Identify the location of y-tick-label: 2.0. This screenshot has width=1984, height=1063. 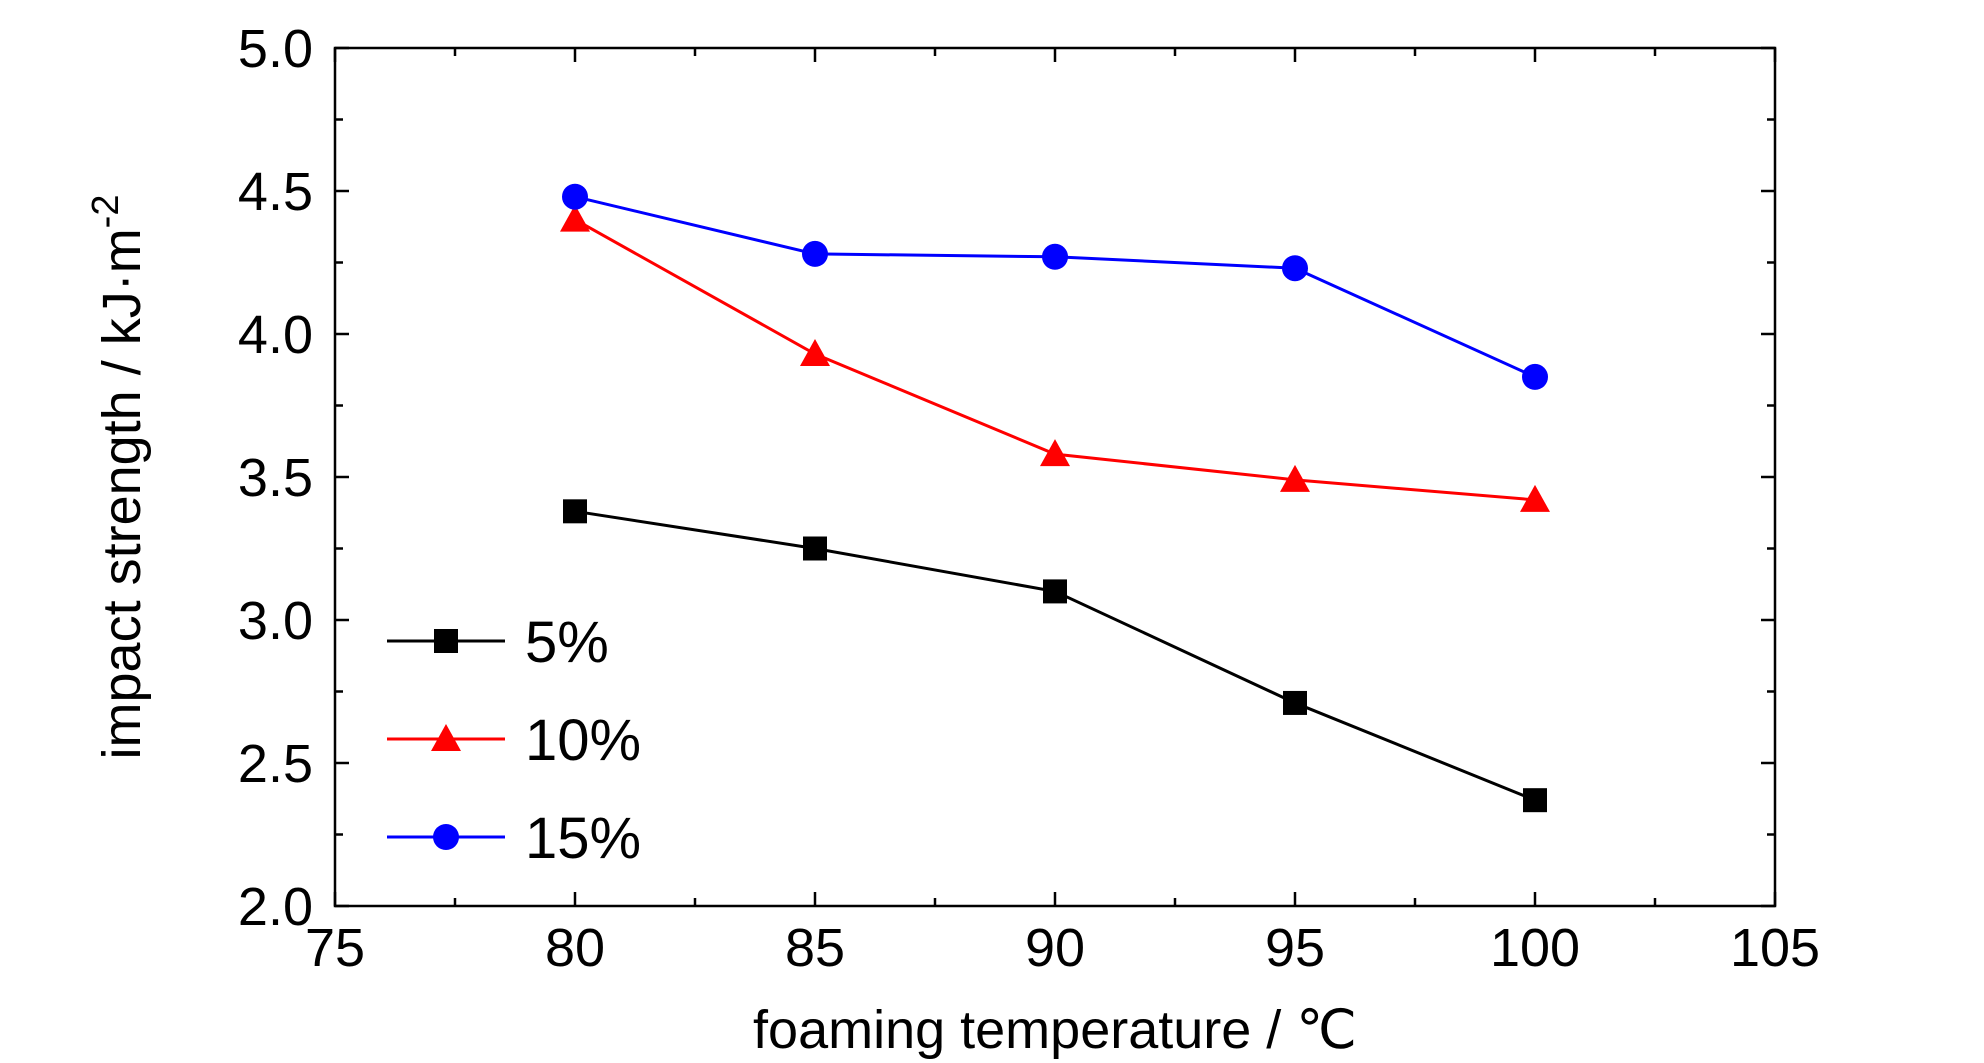
(275, 907).